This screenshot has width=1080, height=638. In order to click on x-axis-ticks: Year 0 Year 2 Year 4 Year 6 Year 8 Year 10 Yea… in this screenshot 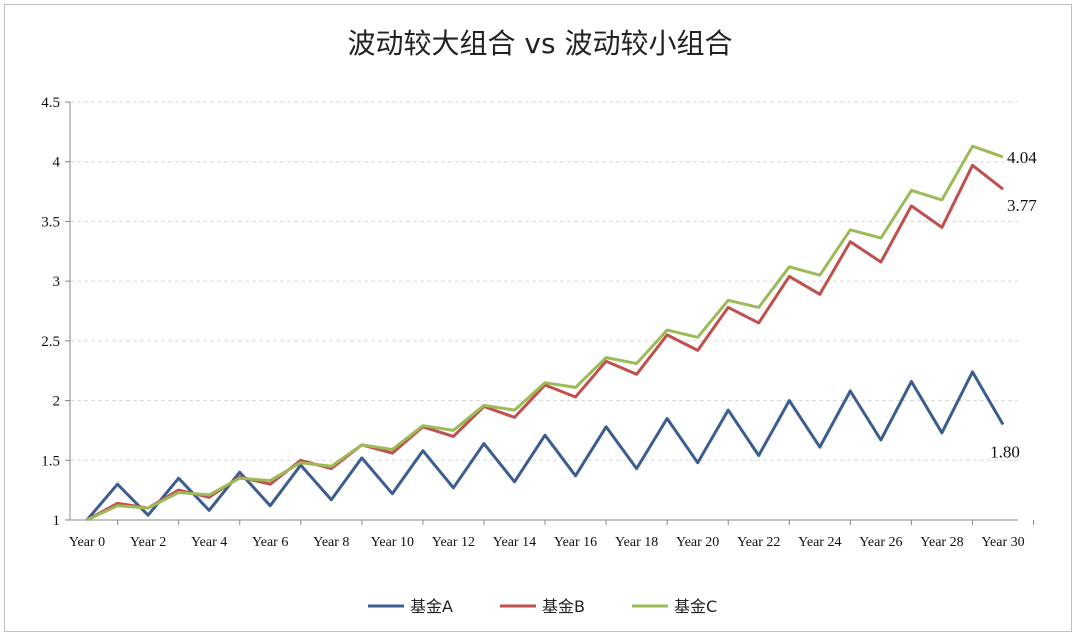, I will do `click(552, 535)`.